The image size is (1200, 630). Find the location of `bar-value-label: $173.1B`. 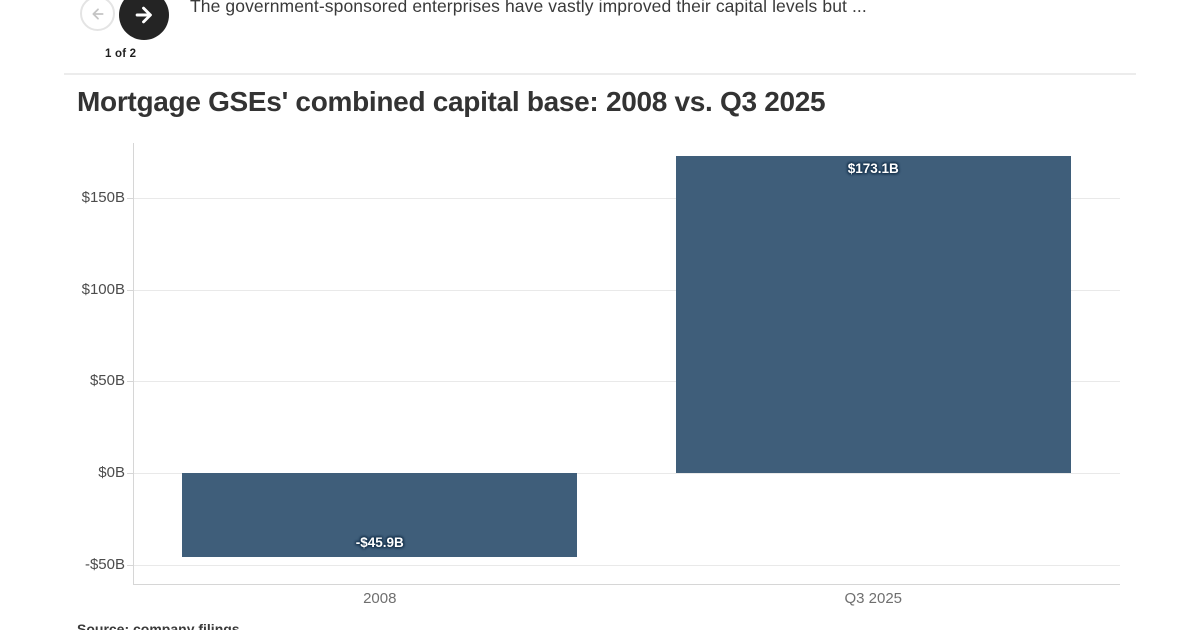

bar-value-label: $173.1B is located at coordinates (873, 168).